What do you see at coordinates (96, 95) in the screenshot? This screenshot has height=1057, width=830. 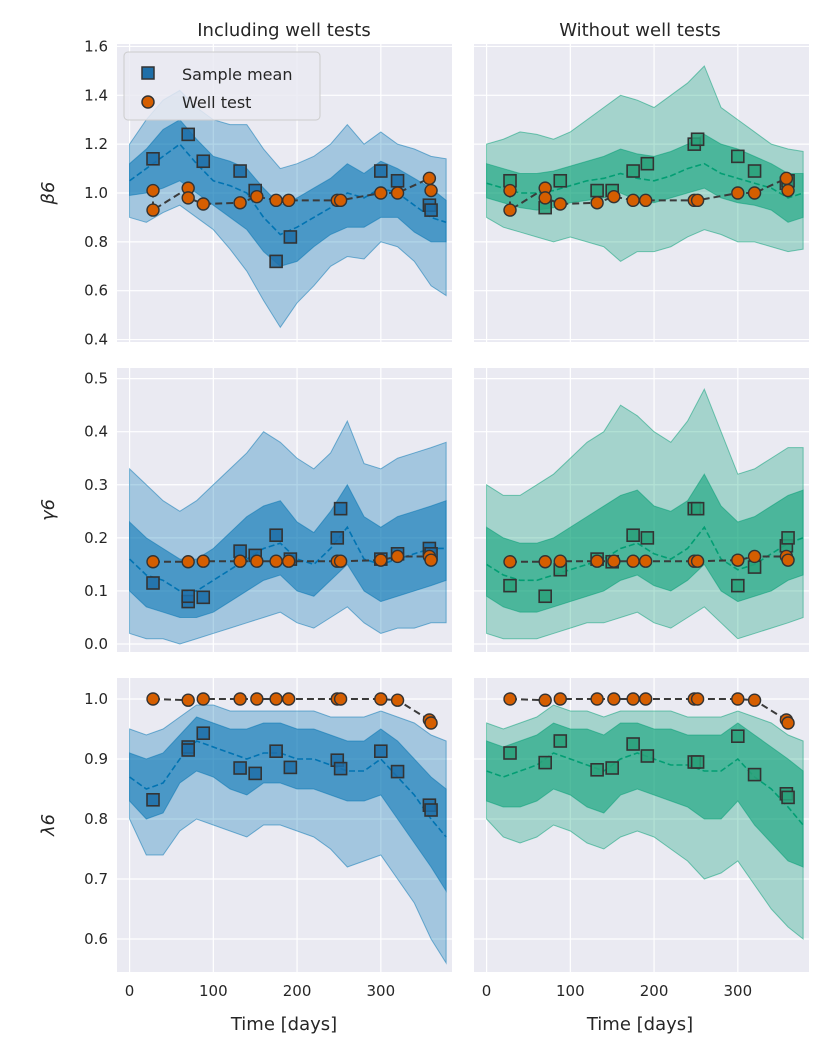 I see `y-tick-label: 1.4` at bounding box center [96, 95].